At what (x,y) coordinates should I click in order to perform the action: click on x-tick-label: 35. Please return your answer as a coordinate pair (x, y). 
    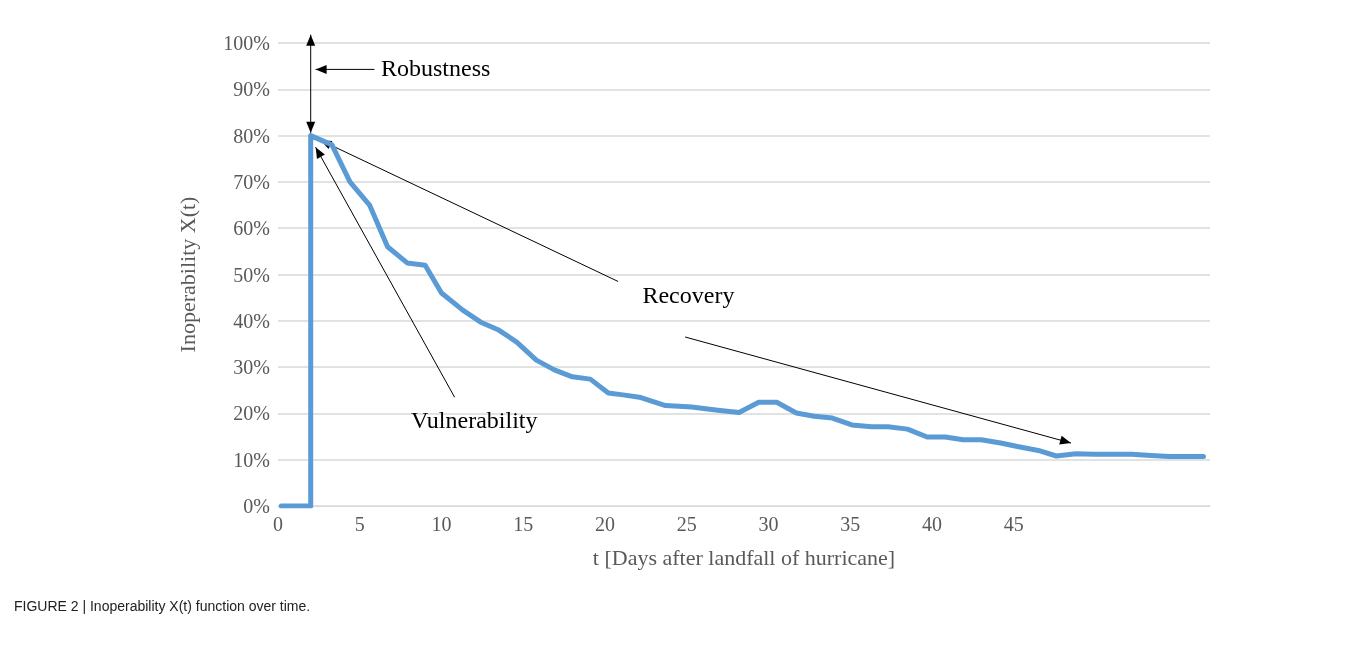
    Looking at the image, I should click on (850, 524).